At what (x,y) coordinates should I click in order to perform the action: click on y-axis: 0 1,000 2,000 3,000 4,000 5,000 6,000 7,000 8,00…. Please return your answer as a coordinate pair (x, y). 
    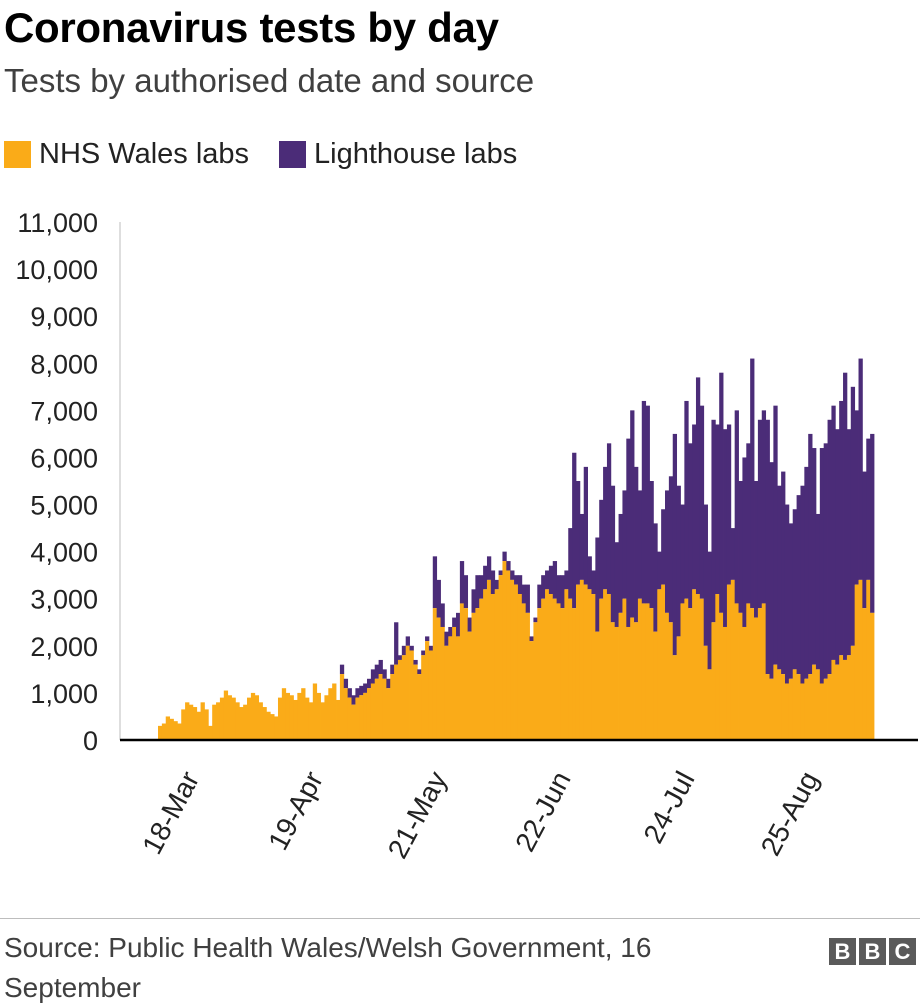
    Looking at the image, I should click on (68, 482).